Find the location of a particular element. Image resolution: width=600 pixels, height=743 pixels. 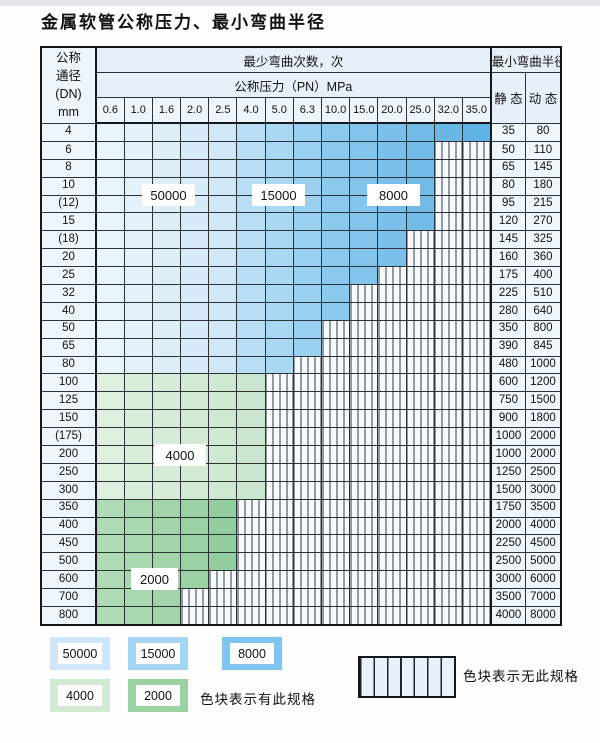

static-radius-cell: 3000 is located at coordinates (508, 580).